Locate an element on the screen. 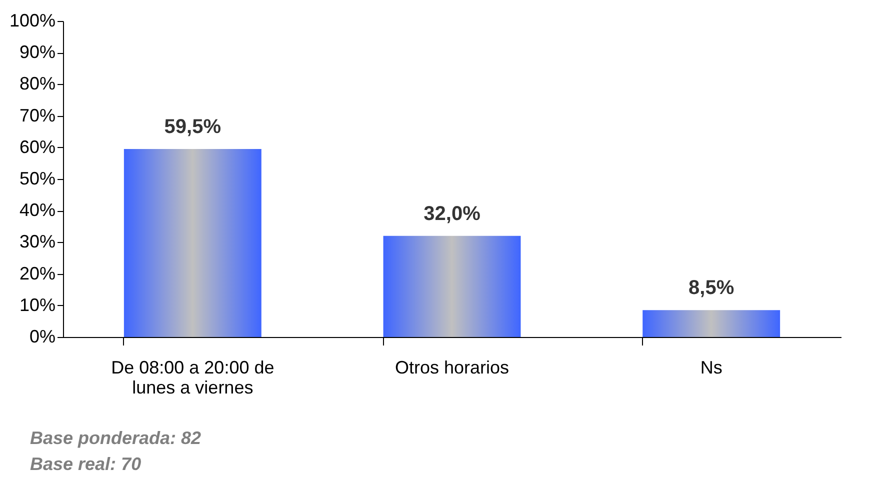 The height and width of the screenshot is (479, 869). y-tick-label: 40% is located at coordinates (37, 210).